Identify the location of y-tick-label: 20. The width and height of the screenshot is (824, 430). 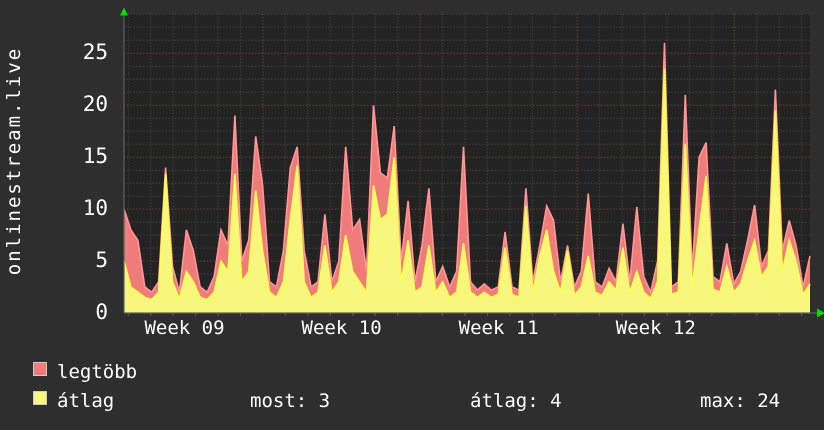
(95, 104).